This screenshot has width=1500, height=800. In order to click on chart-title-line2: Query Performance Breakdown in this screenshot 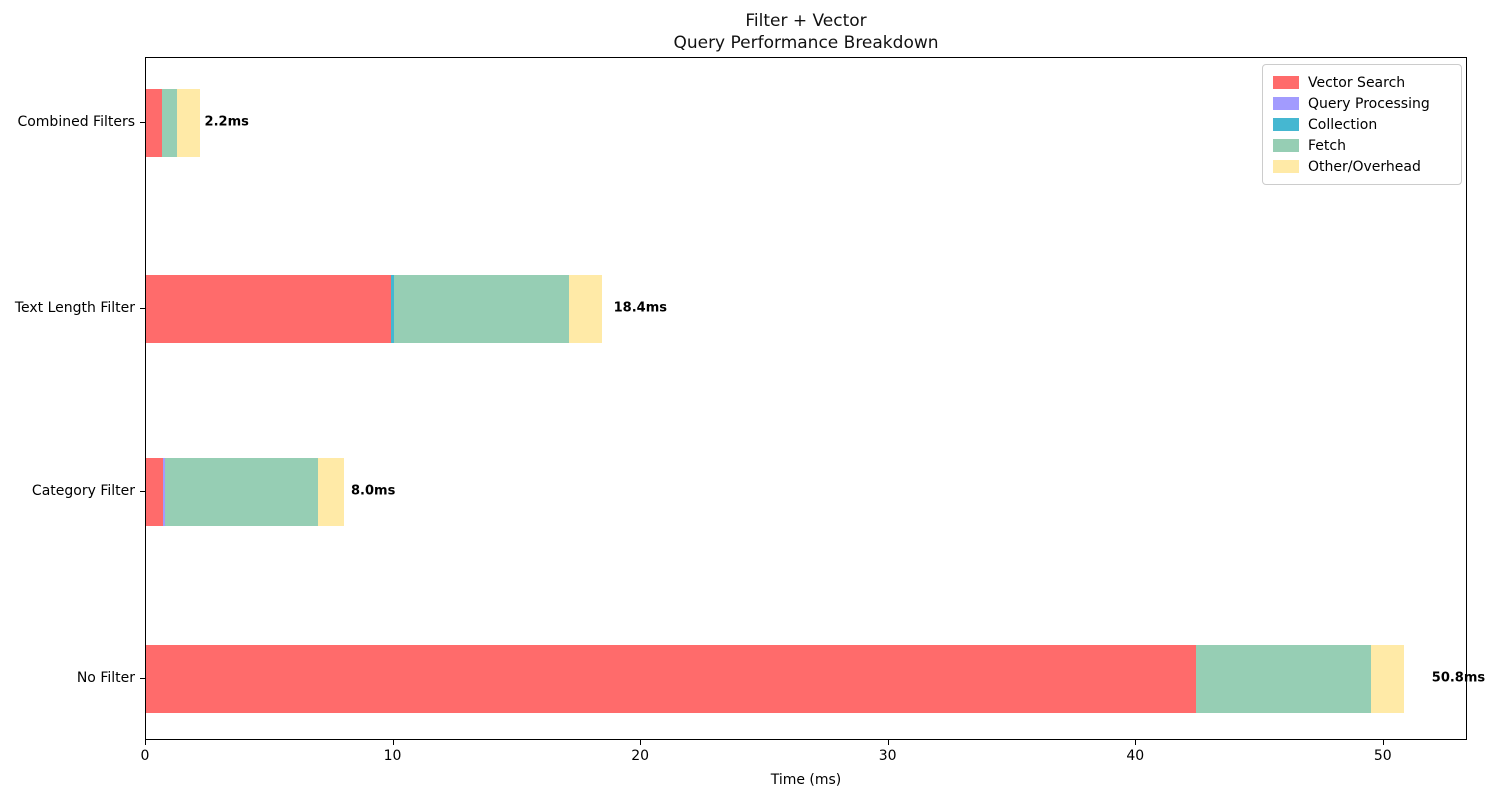, I will do `click(806, 43)`.